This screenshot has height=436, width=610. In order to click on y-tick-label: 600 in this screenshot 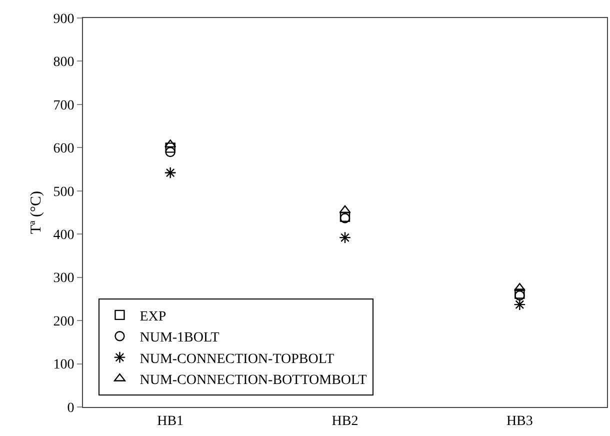, I will do `click(63, 149)`.